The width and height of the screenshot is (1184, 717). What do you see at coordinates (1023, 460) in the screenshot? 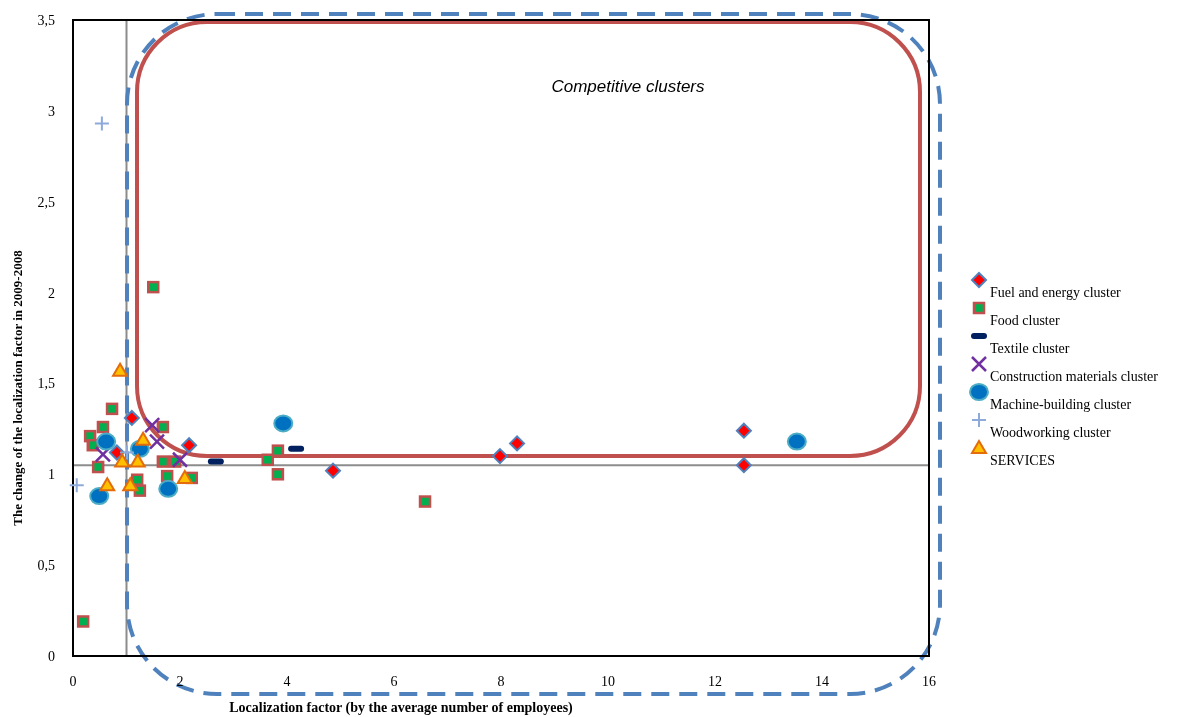
I see `legend-label: SERVICES` at bounding box center [1023, 460].